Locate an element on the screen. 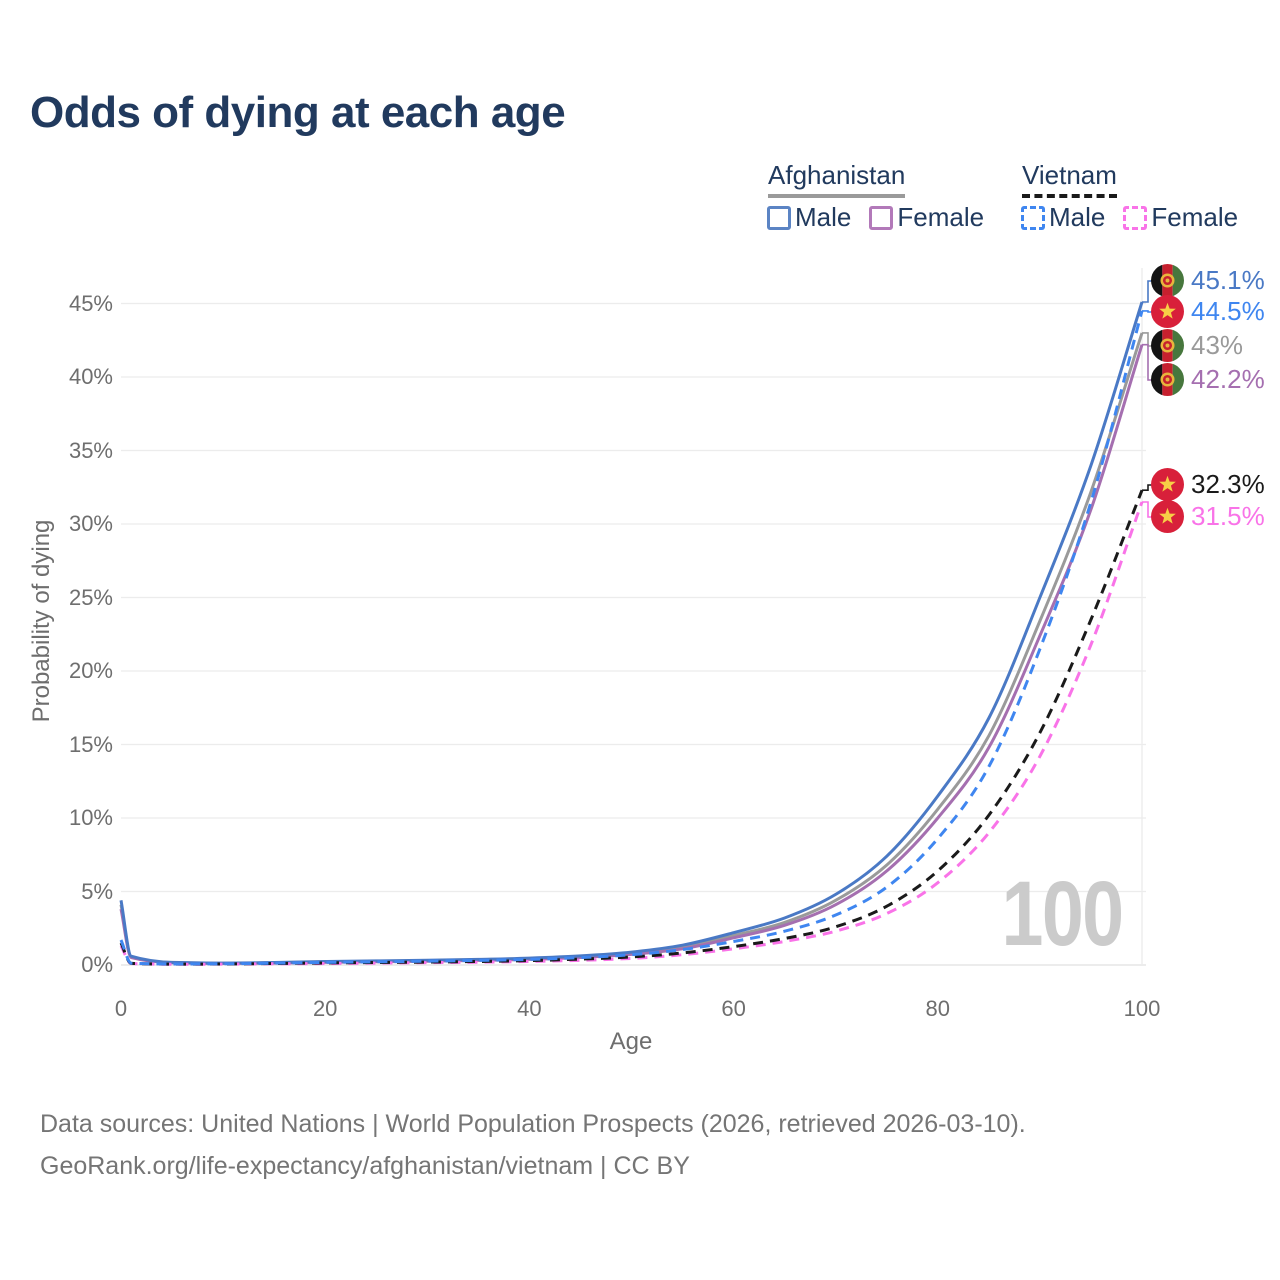 This screenshot has height=1280, width=1280. y-axis-title: Probability of dying is located at coordinates (41, 621).